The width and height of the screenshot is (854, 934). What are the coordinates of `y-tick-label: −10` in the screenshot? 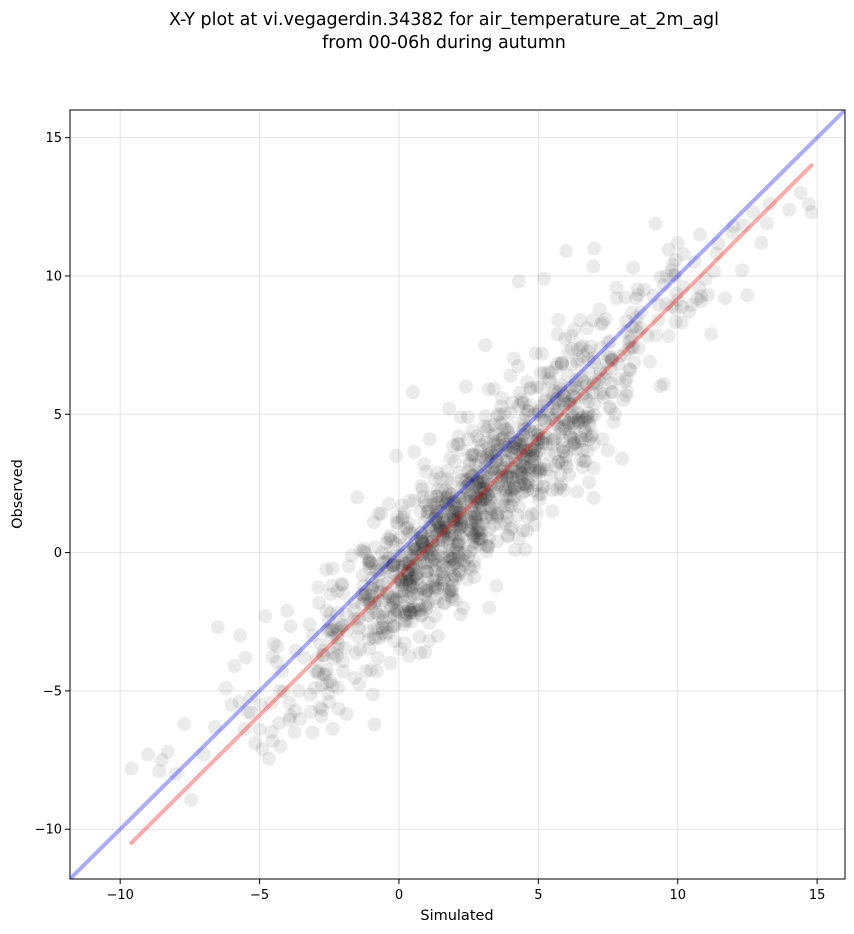 It's located at (48, 830).